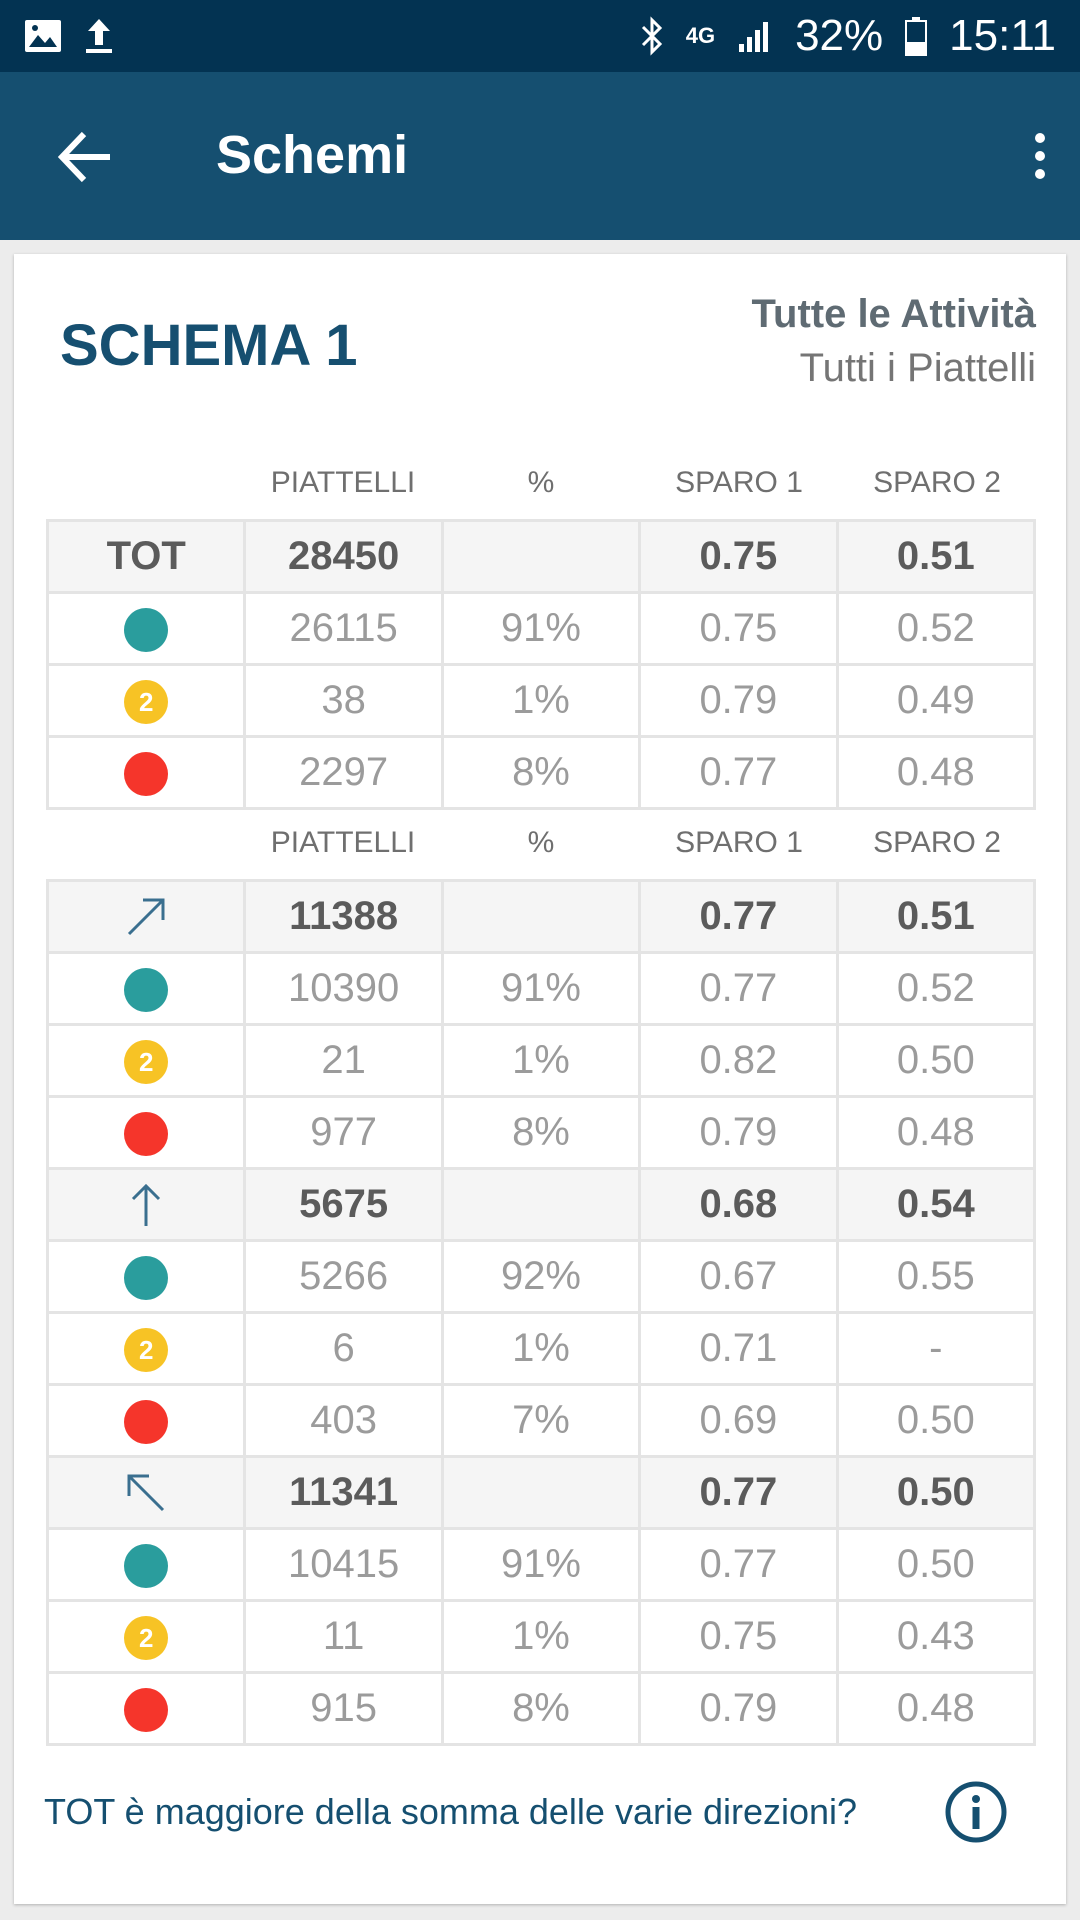 This screenshot has height=1920, width=1080. I want to click on app-bar: Schemi, so click(540, 156).